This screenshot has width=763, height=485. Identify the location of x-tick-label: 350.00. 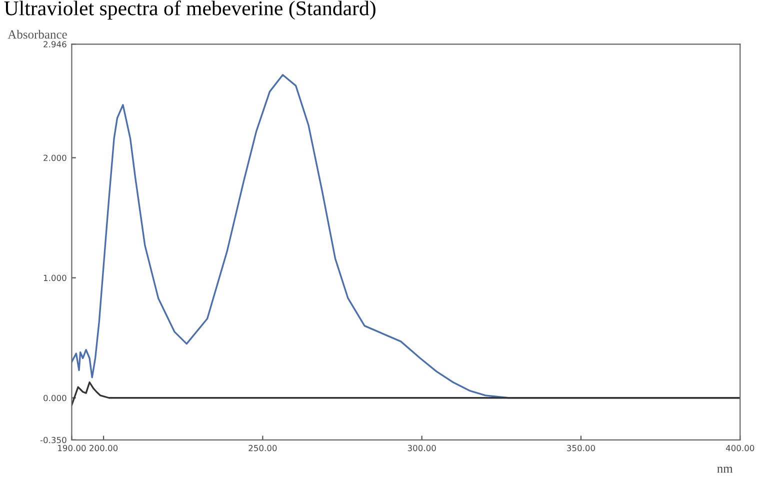
(581, 448).